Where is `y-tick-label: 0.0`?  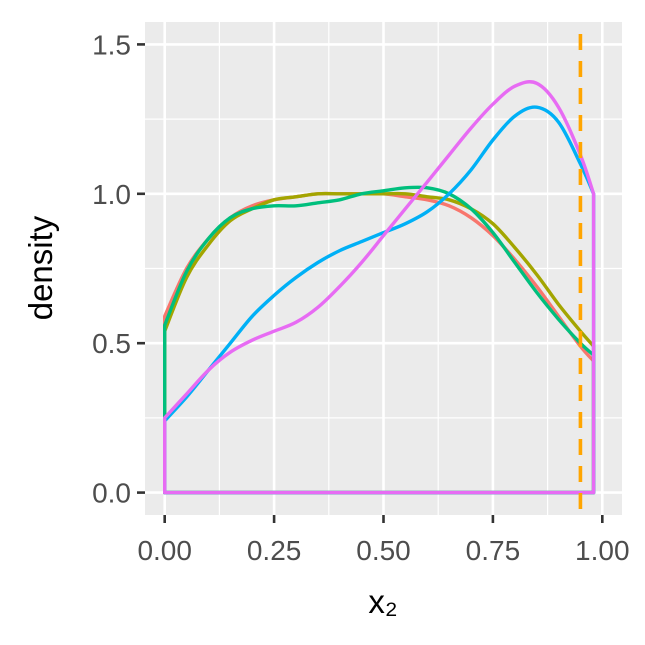 y-tick-label: 0.0 is located at coordinates (111, 493).